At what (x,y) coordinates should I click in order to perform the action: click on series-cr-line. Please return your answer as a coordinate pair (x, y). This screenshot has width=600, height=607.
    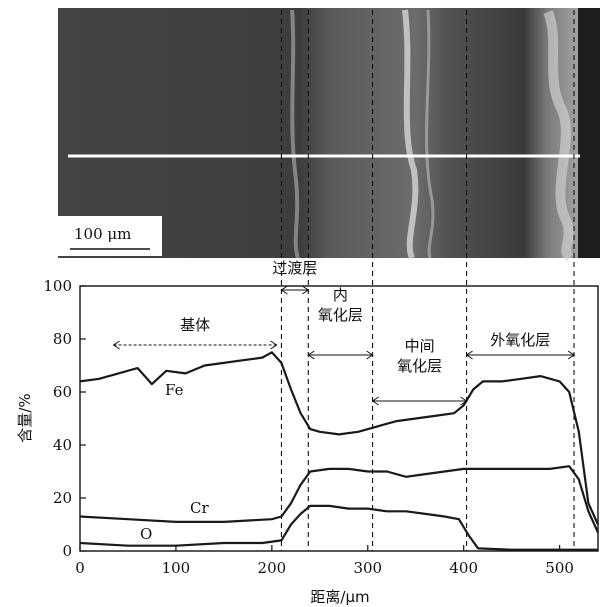
    Looking at the image, I should click on (339, 499).